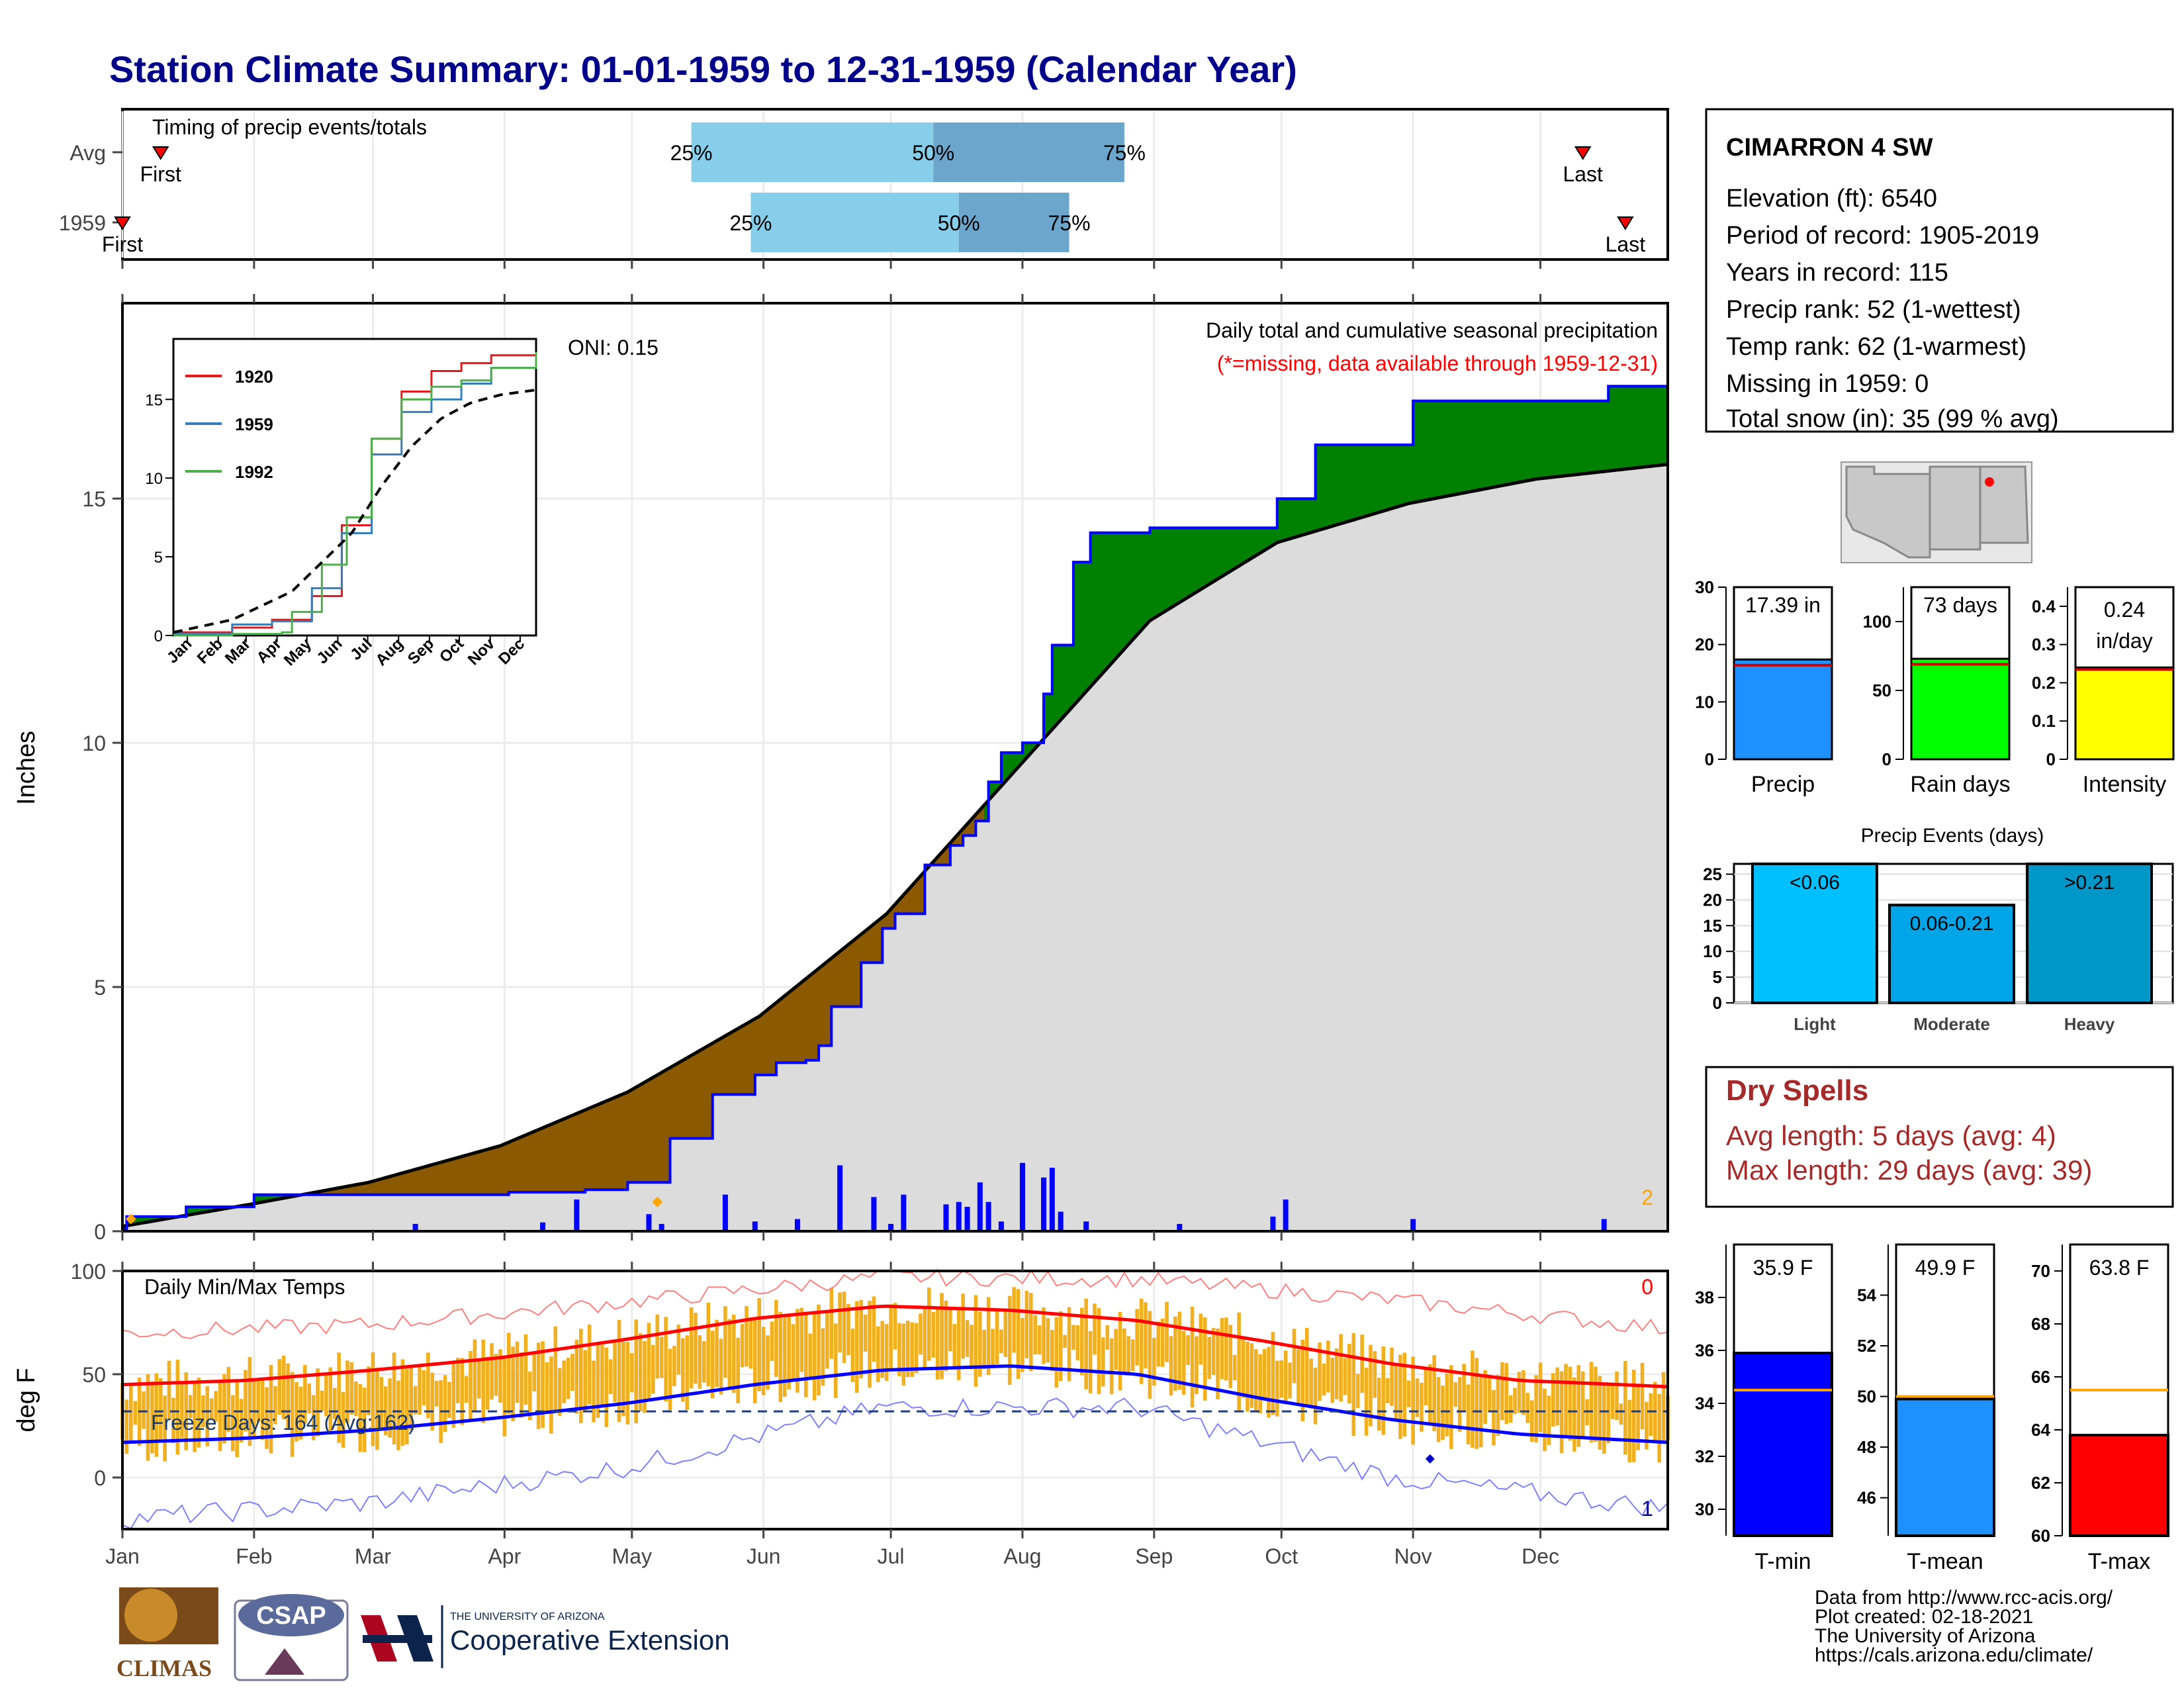  Describe the element at coordinates (1945, 1561) in the screenshot. I see `temp-summary-name: T-mean` at that location.